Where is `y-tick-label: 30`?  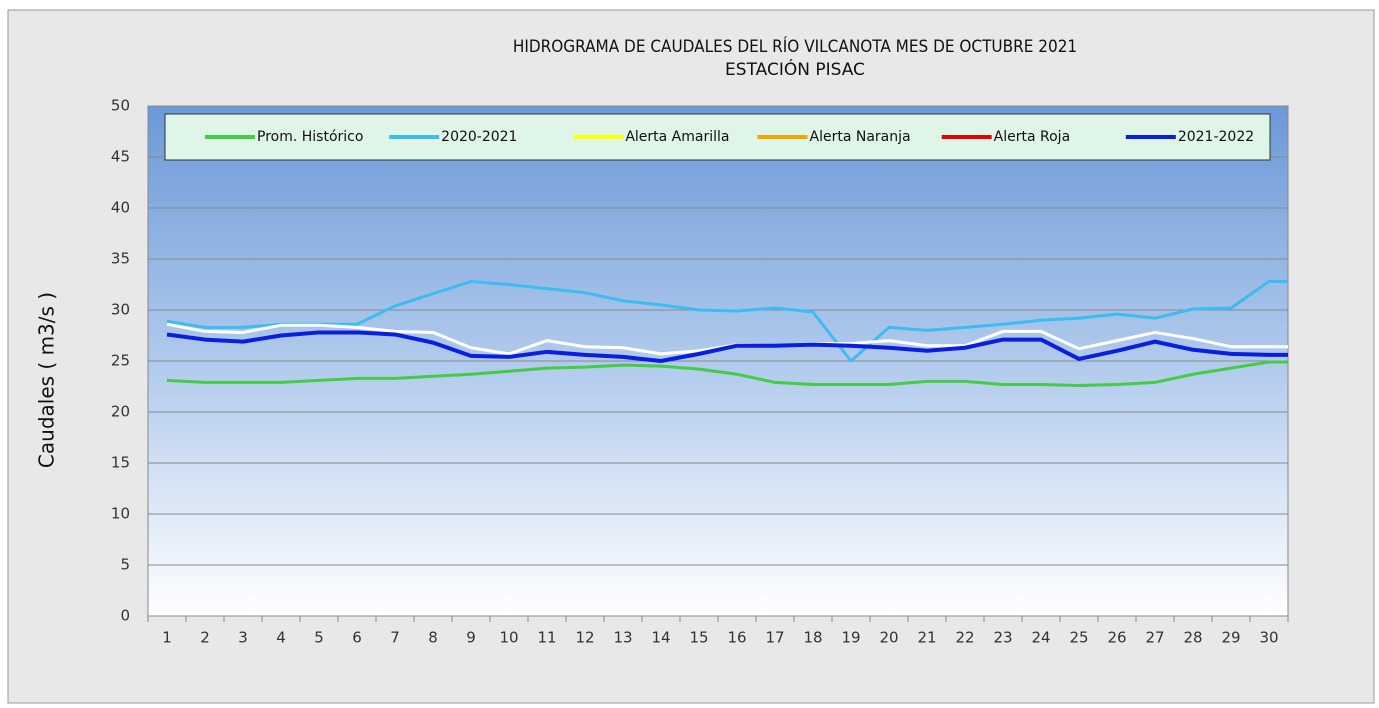
y-tick-label: 30 is located at coordinates (120, 310).